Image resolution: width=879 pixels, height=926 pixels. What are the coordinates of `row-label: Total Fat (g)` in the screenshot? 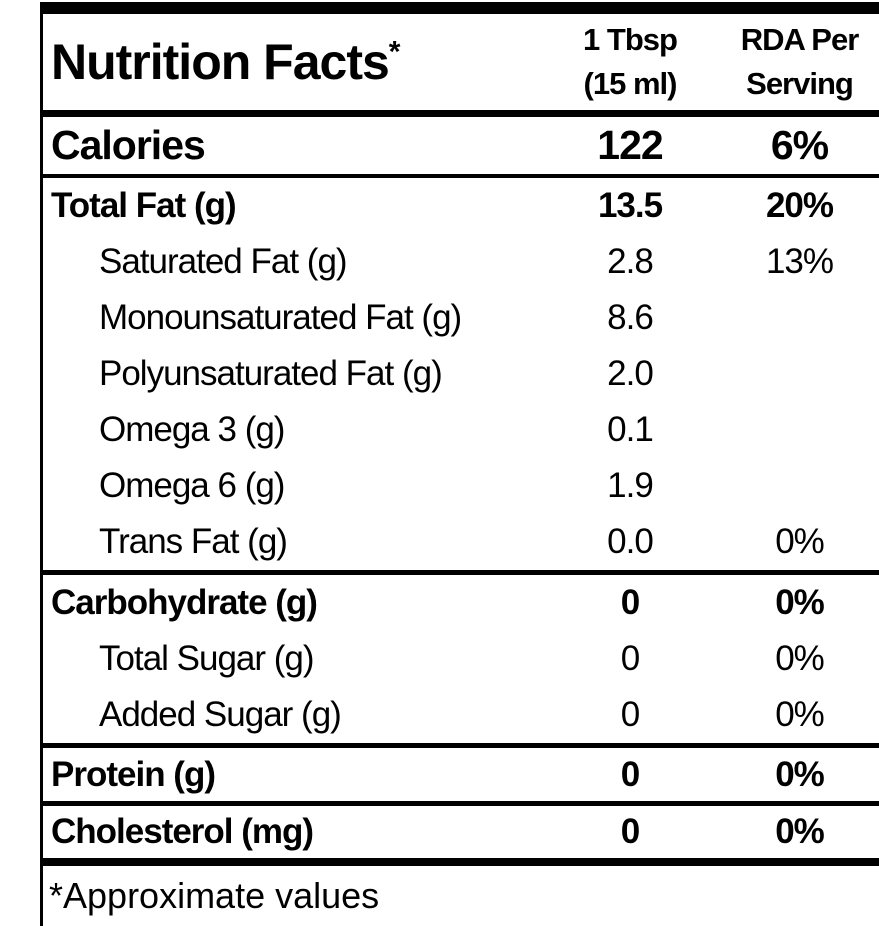 It's located at (144, 205).